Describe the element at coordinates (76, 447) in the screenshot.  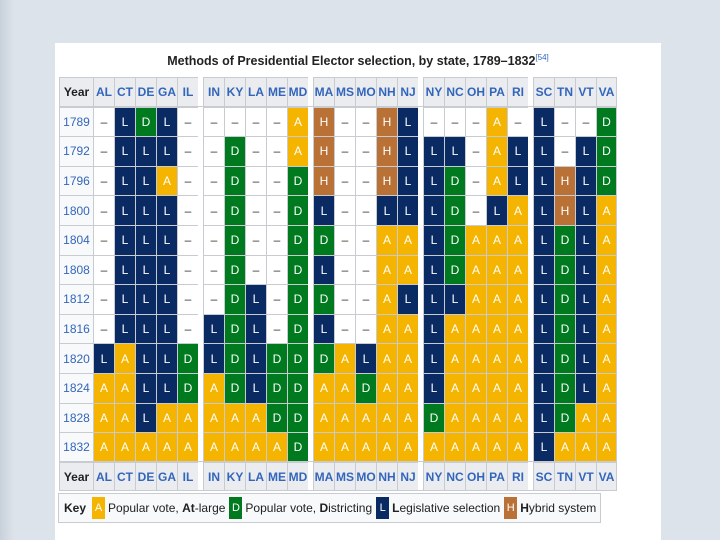
I see `year-link-1832: 1832` at that location.